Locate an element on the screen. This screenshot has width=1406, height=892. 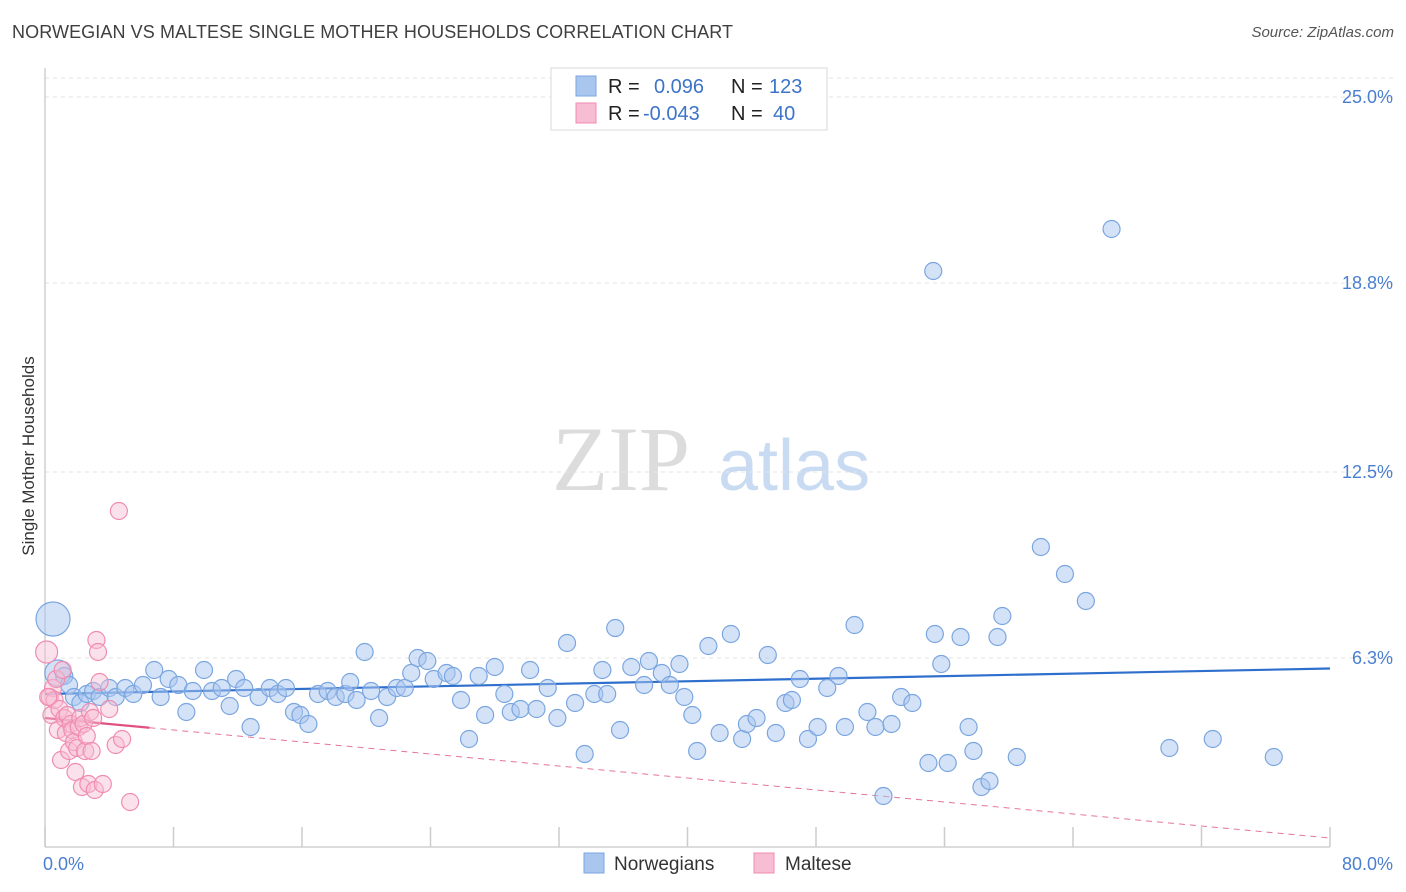
legend-box is located at coordinates (689, 99).